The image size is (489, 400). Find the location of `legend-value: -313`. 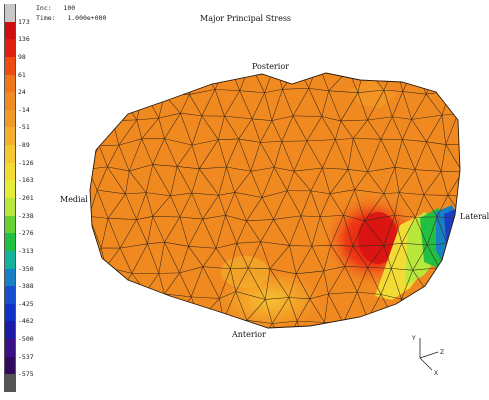

legend-value: -313 is located at coordinates (26, 250).